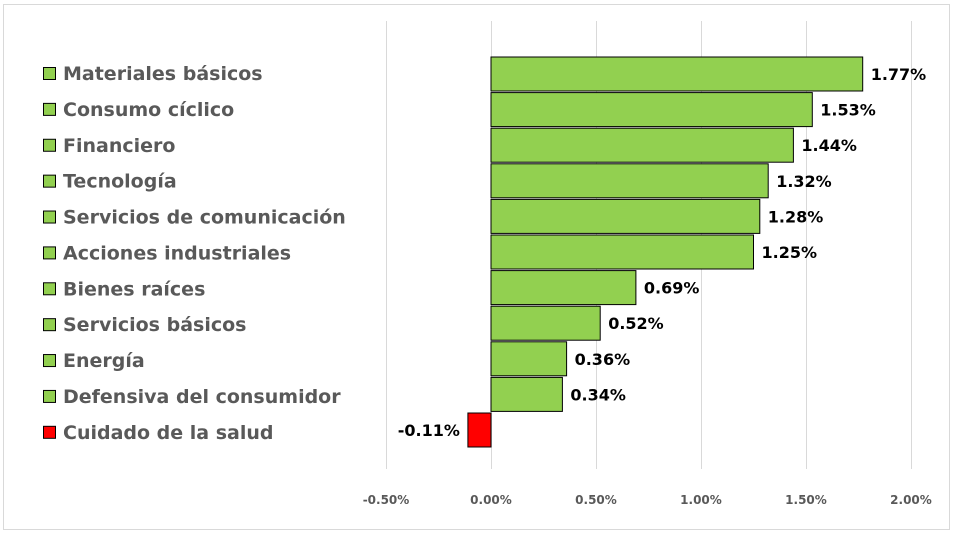 Image resolution: width=955 pixels, height=535 pixels. I want to click on data-label: 0.34%, so click(598, 394).